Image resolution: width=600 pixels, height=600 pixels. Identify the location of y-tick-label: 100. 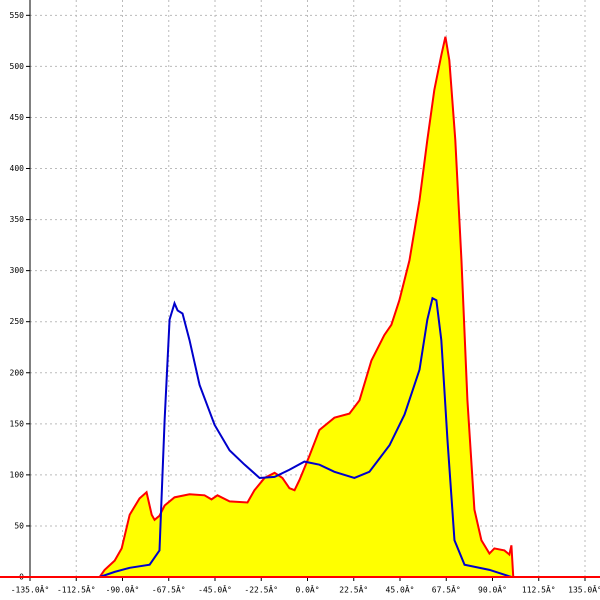
(17, 474).